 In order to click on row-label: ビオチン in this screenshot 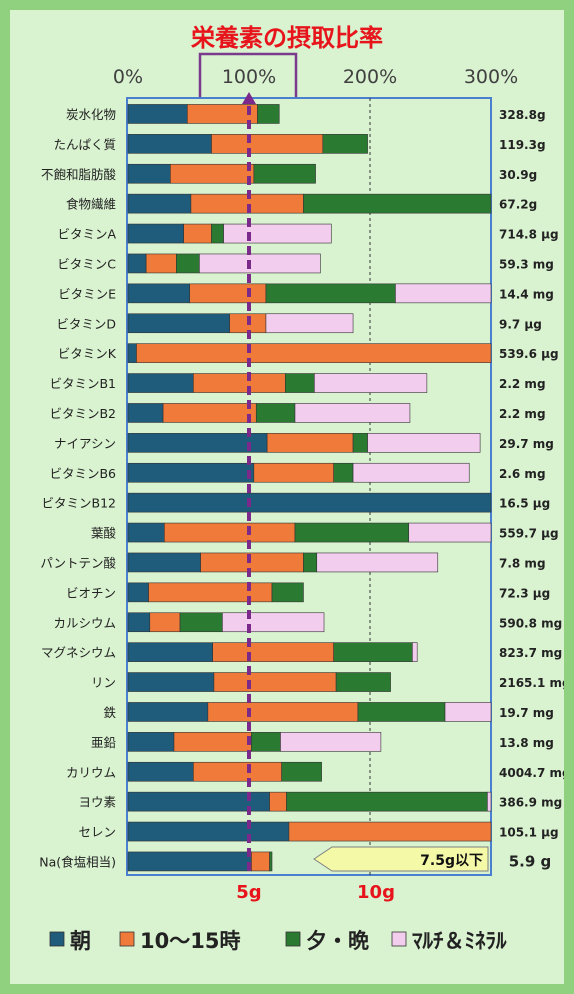, I will do `click(91, 592)`.